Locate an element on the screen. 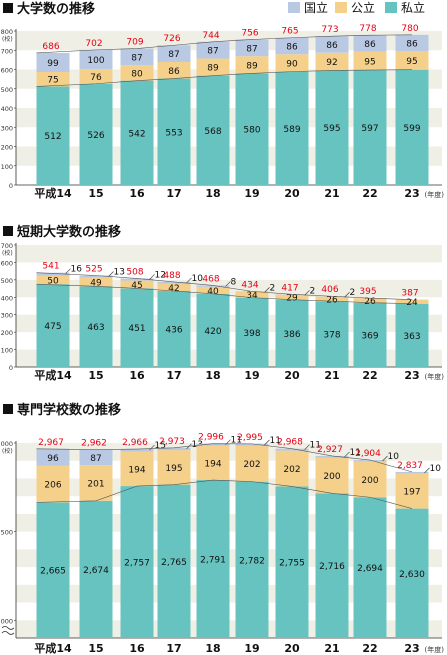  segment-value-label: 90 is located at coordinates (292, 64).